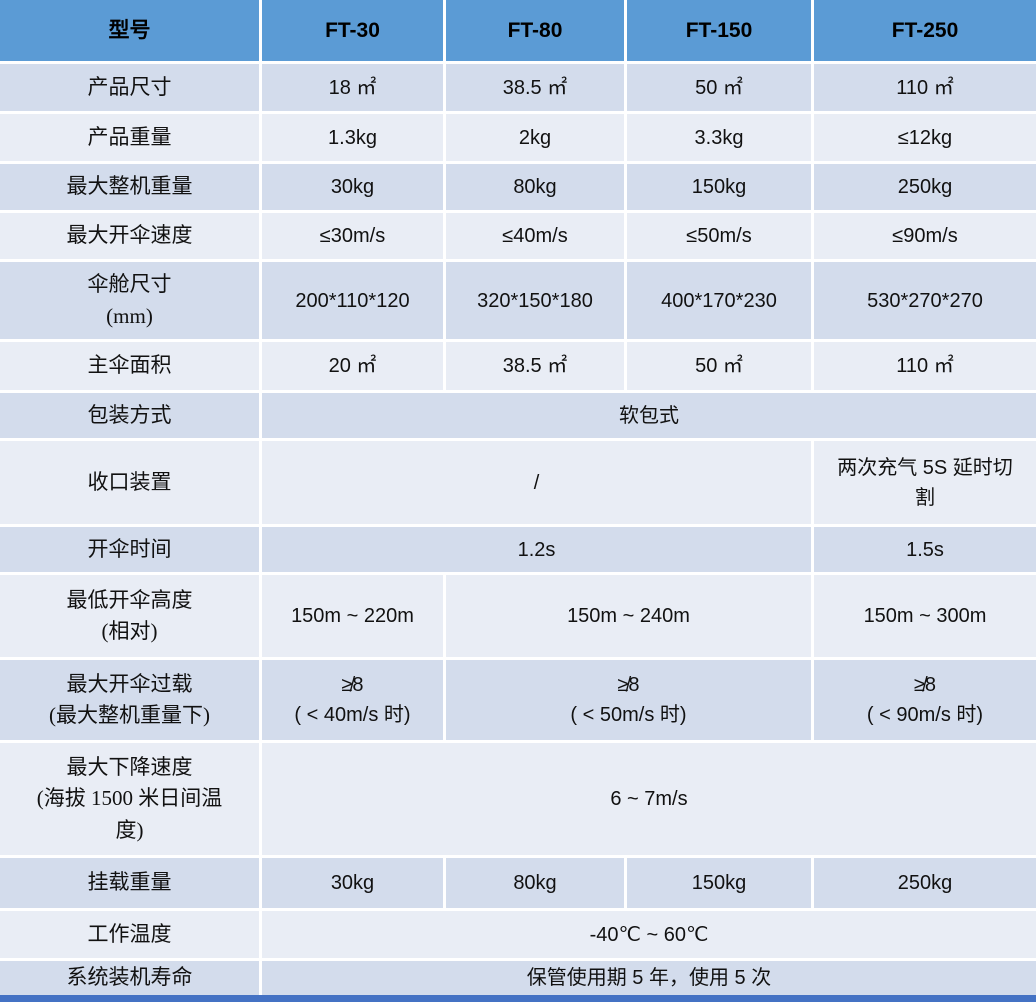 This screenshot has height=1002, width=1036. What do you see at coordinates (352, 616) in the screenshot?
I see `cell-min-deploy-altitude-ft30: 150m ~ 220m` at bounding box center [352, 616].